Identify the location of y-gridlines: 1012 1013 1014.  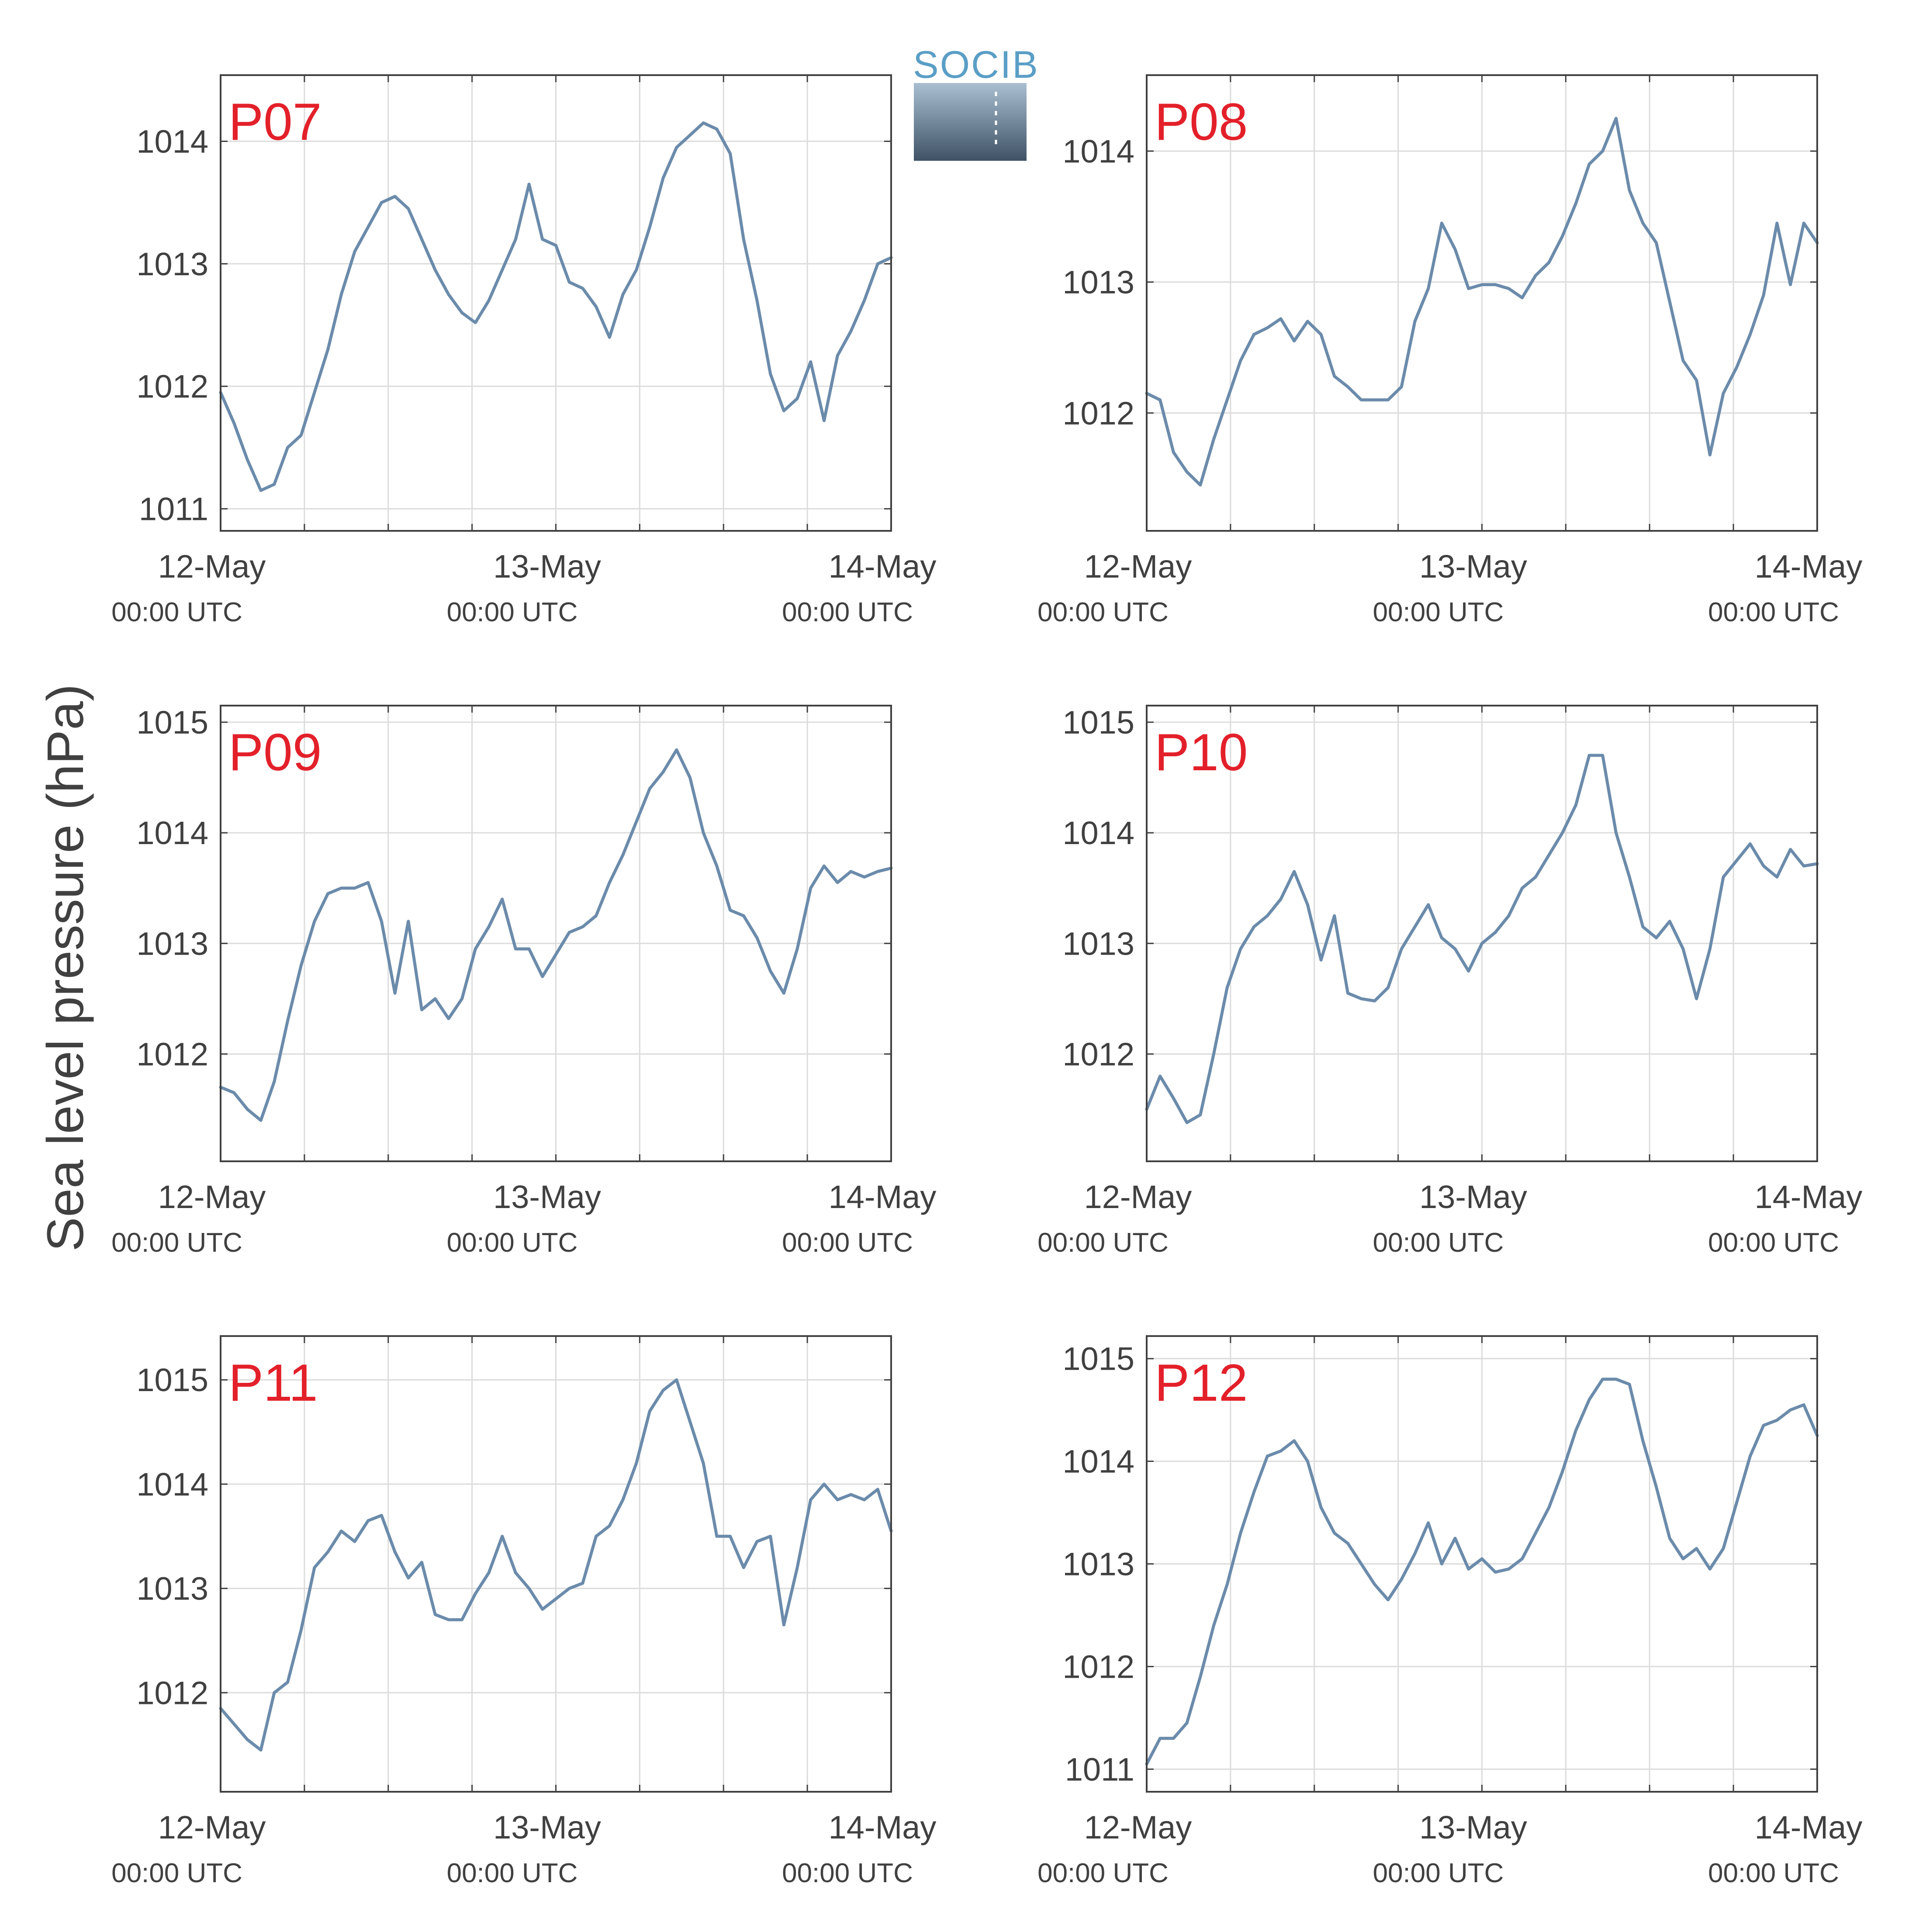
(1440, 282).